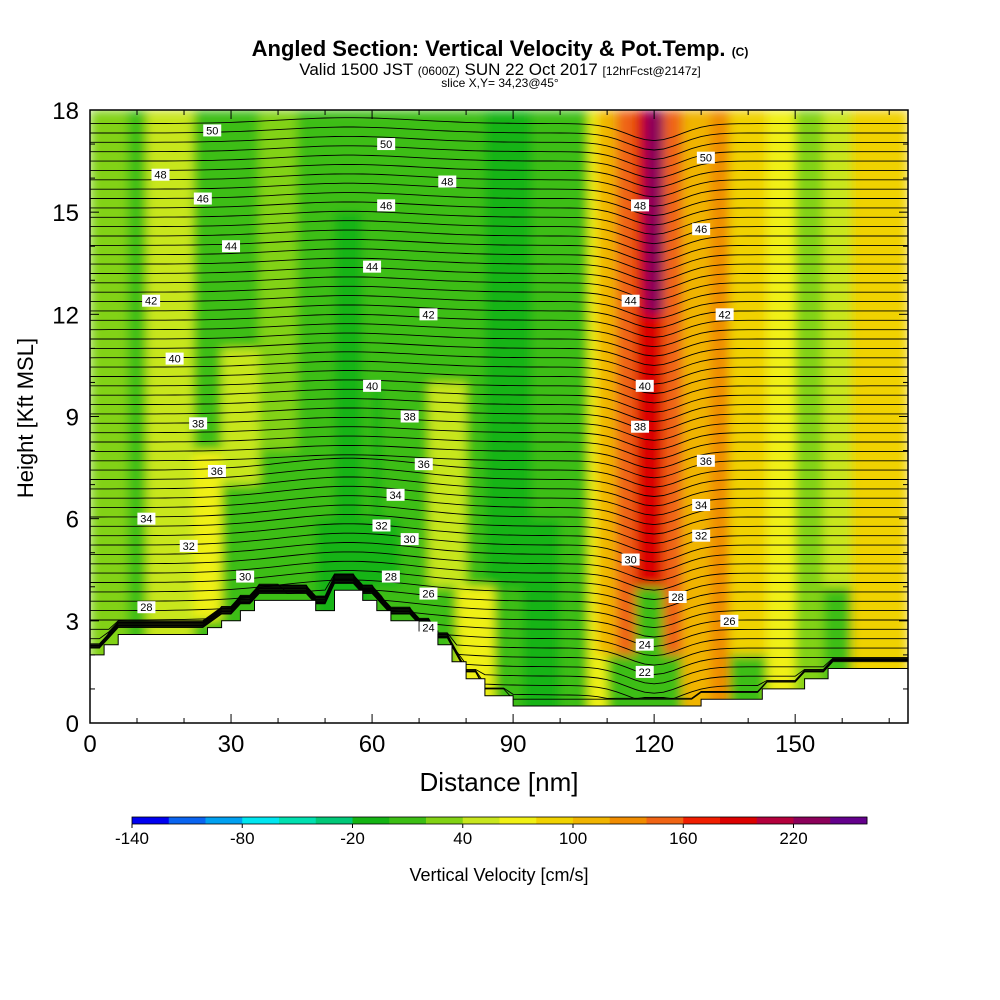  Describe the element at coordinates (202, 199) in the screenshot. I see `contour-label: 46` at that location.